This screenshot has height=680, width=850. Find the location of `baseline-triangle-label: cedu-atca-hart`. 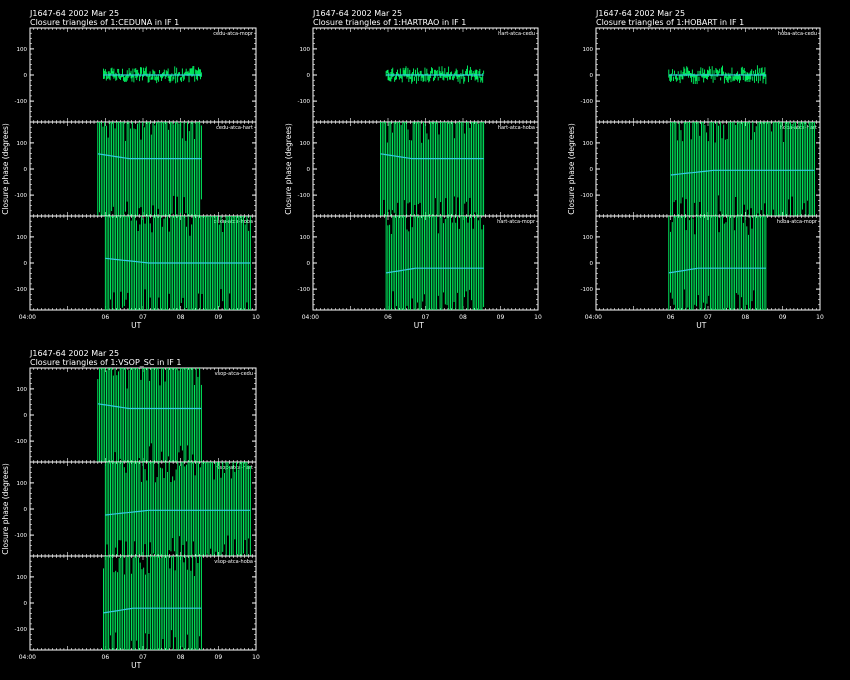

baseline-triangle-label: cedu-atca-hart is located at coordinates (234, 128).